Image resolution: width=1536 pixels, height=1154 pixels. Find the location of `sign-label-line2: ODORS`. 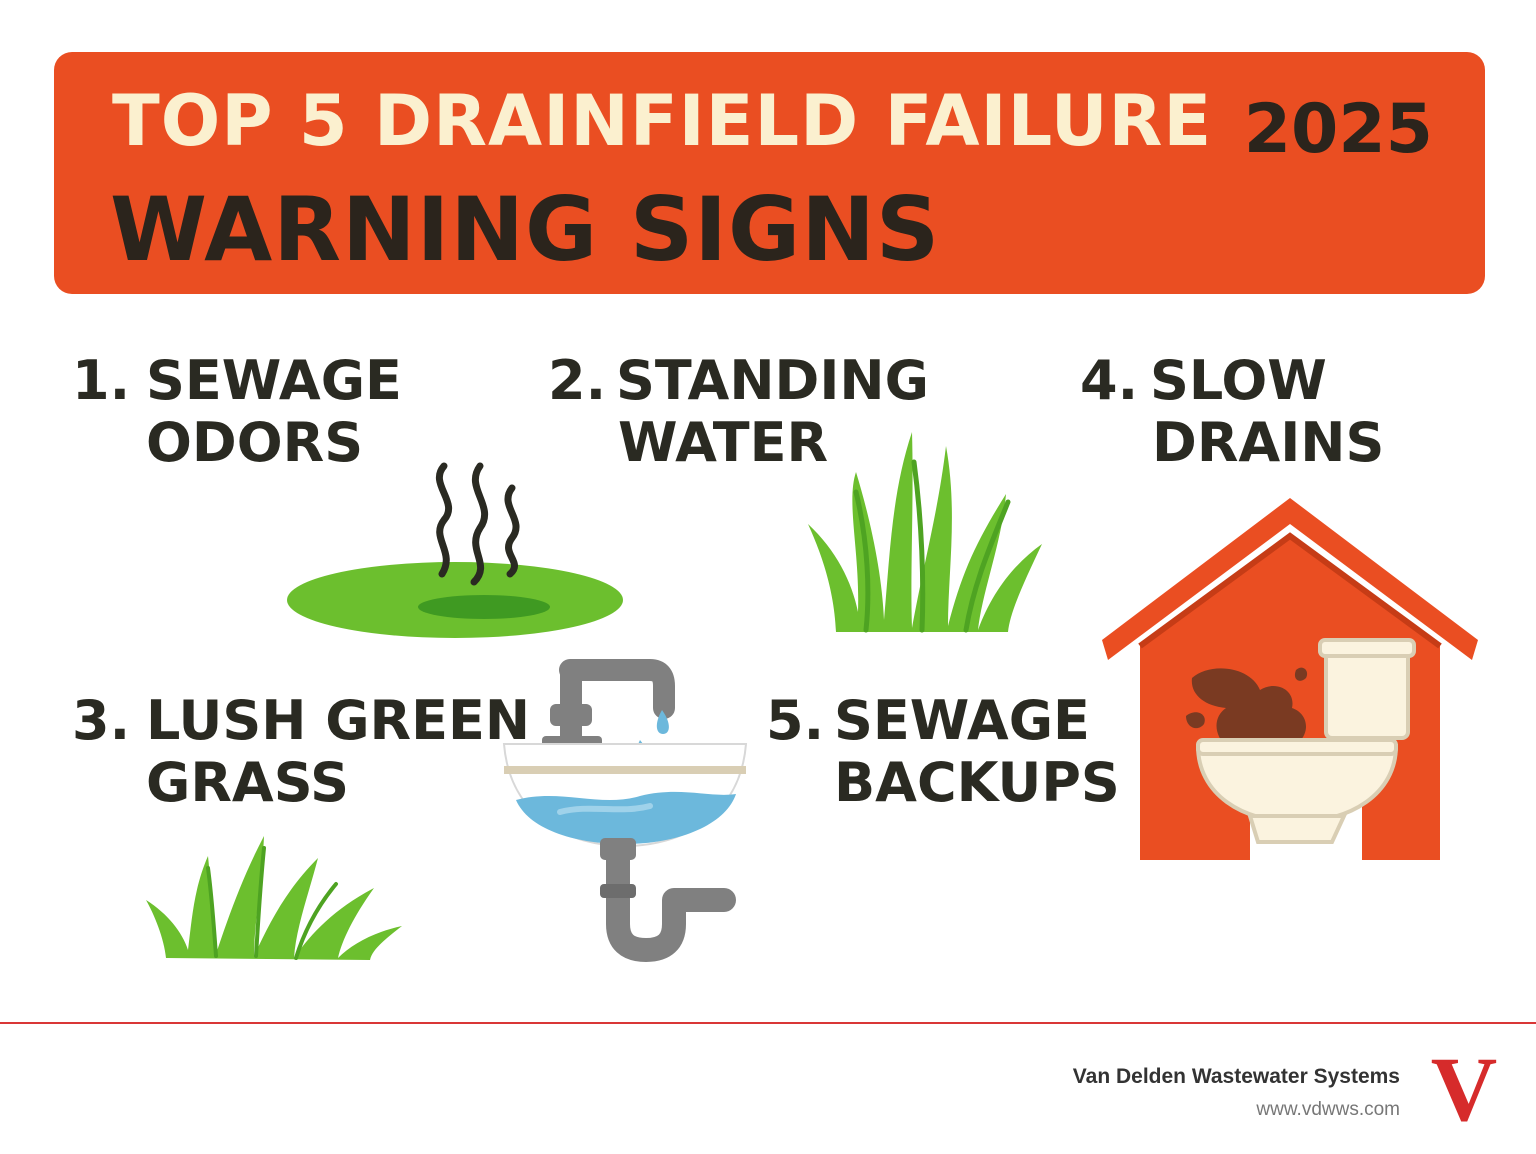

sign-label-line2: ODORS is located at coordinates (255, 442).